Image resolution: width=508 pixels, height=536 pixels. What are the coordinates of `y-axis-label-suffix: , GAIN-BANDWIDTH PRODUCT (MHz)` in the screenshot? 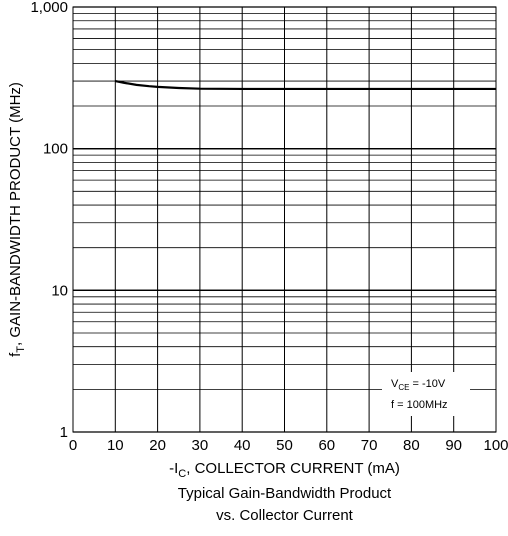 It's located at (15, 214).